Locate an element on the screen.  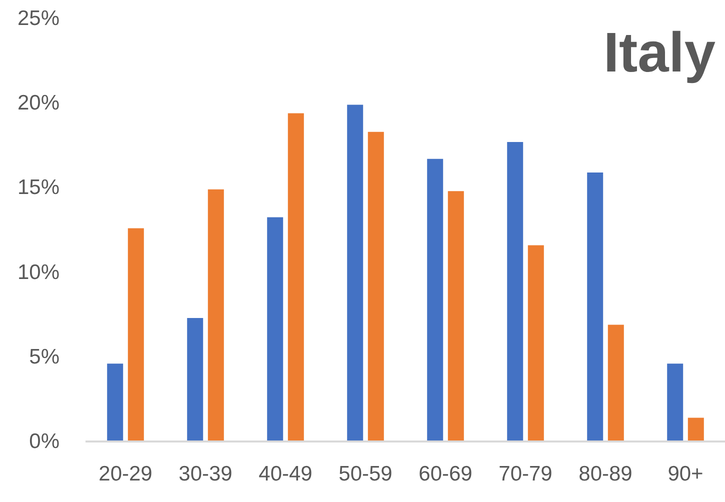
y-tick-label: 5% is located at coordinates (44, 356).